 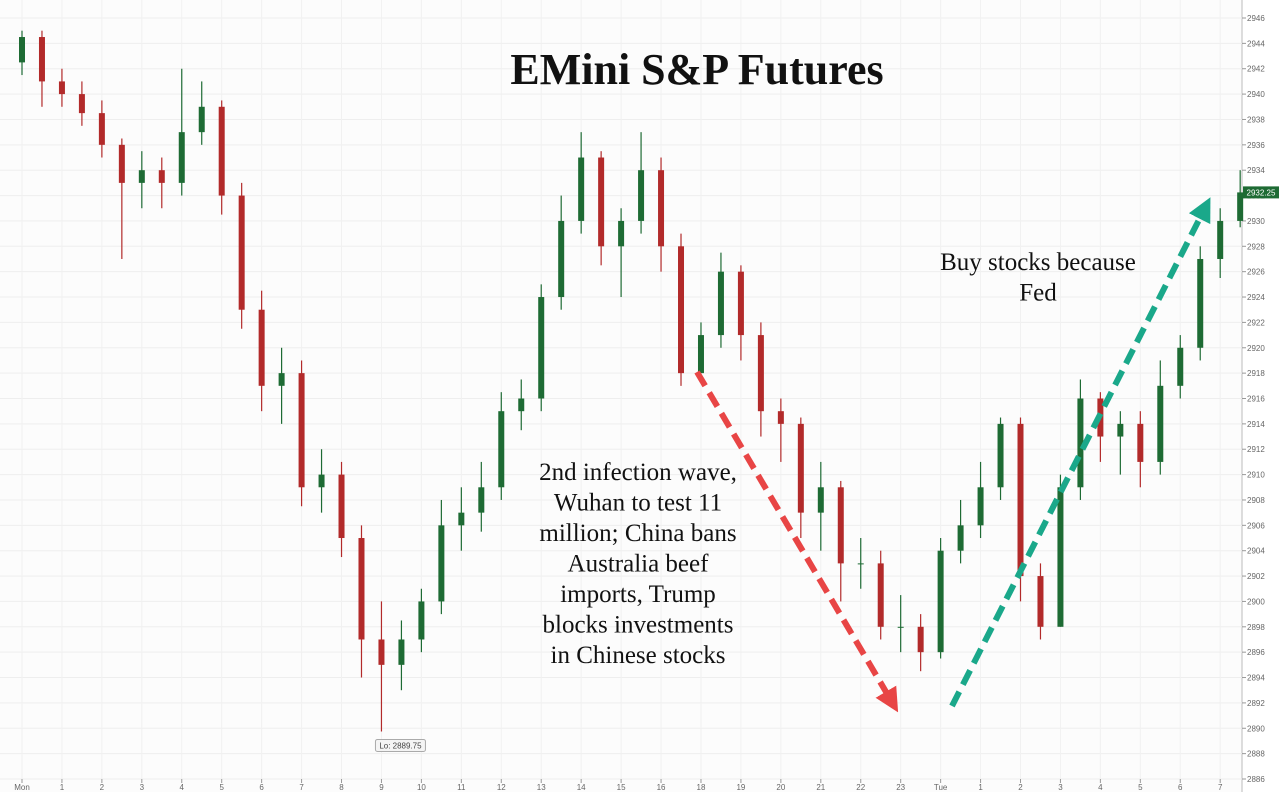 I want to click on y-tick-label: 2934, so click(x=1256, y=170).